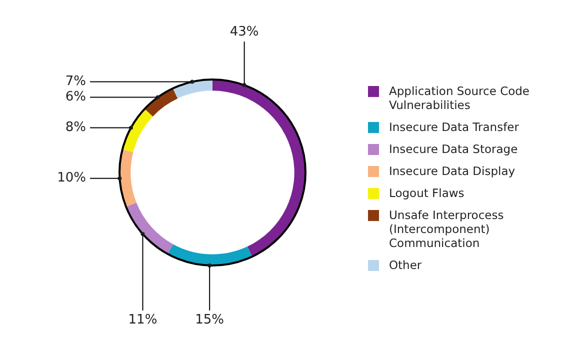 This screenshot has height=357, width=577. I want to click on legend-label: Logout Flaws, so click(426, 193).